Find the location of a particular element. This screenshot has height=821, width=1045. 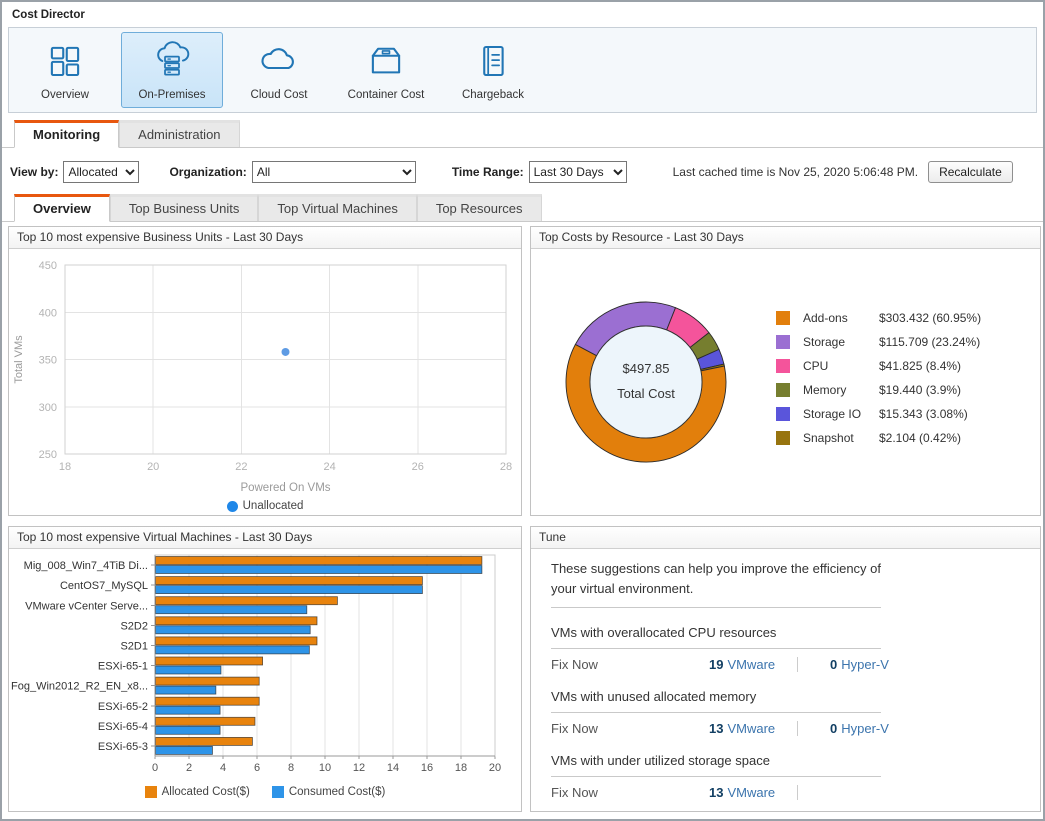

svg-text: 400 is located at coordinates (48, 313).